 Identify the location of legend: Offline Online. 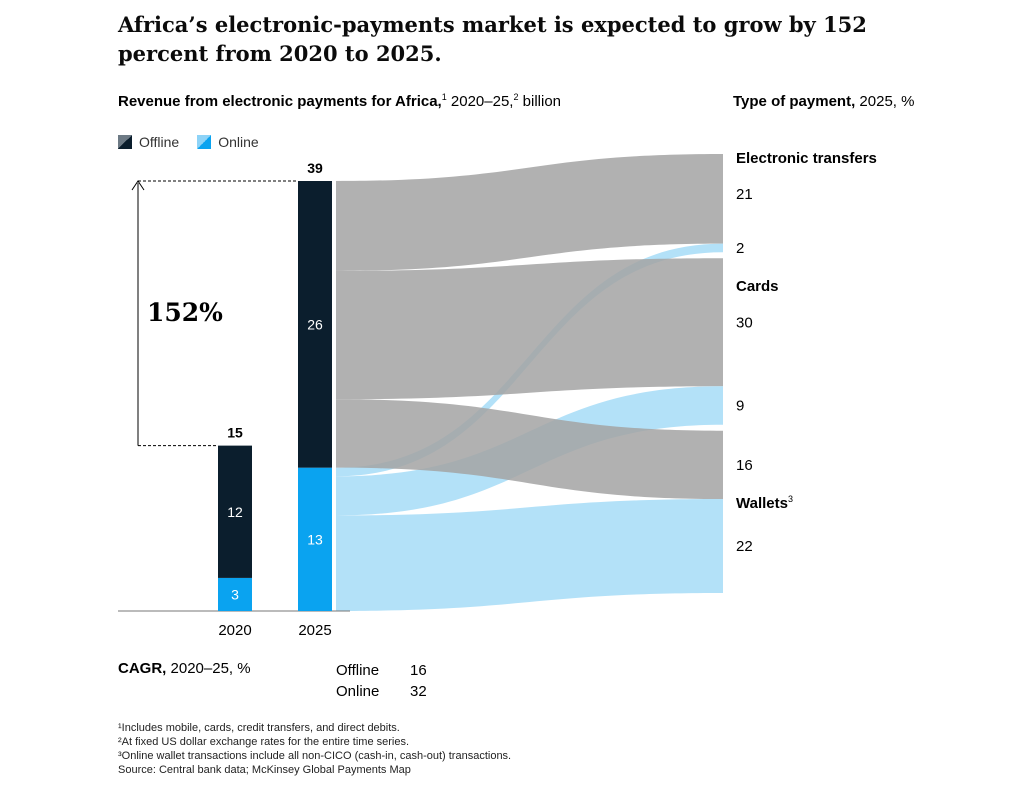
(188, 142).